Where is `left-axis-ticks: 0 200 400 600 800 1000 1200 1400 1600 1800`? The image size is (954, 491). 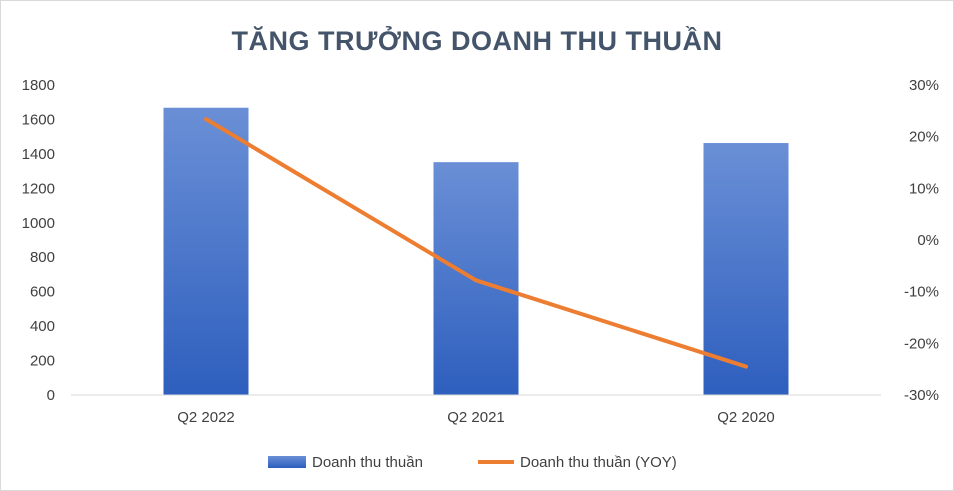 left-axis-ticks: 0 200 400 600 800 1000 1200 1400 1600 1800 is located at coordinates (38, 240).